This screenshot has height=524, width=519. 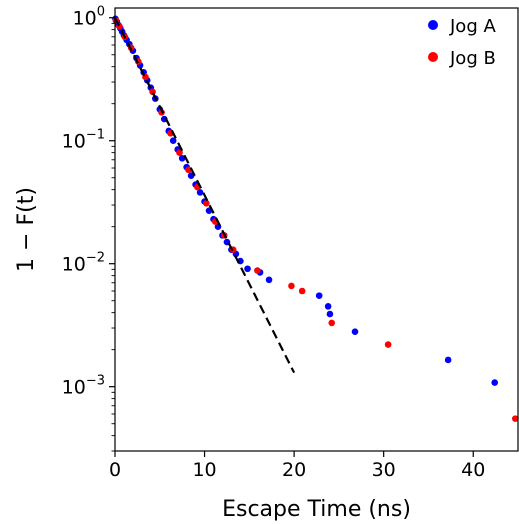 What do you see at coordinates (316, 509) in the screenshot?
I see `x-axis-label: Escape Time (ns)` at bounding box center [316, 509].